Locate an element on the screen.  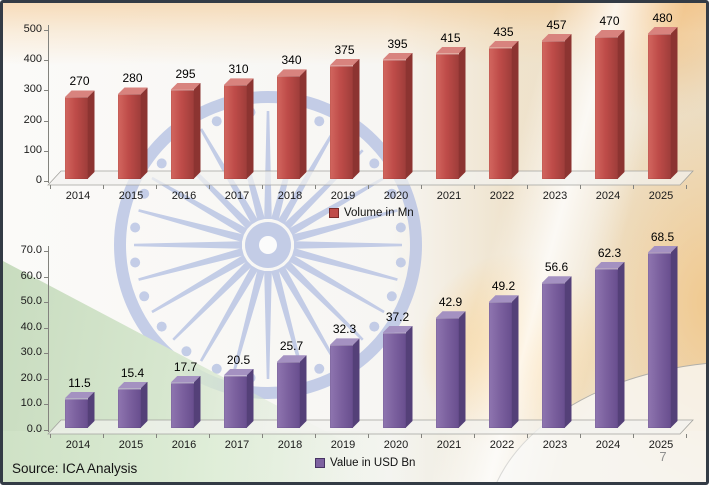
y-tick-label: 50.0 is located at coordinates (31, 301).